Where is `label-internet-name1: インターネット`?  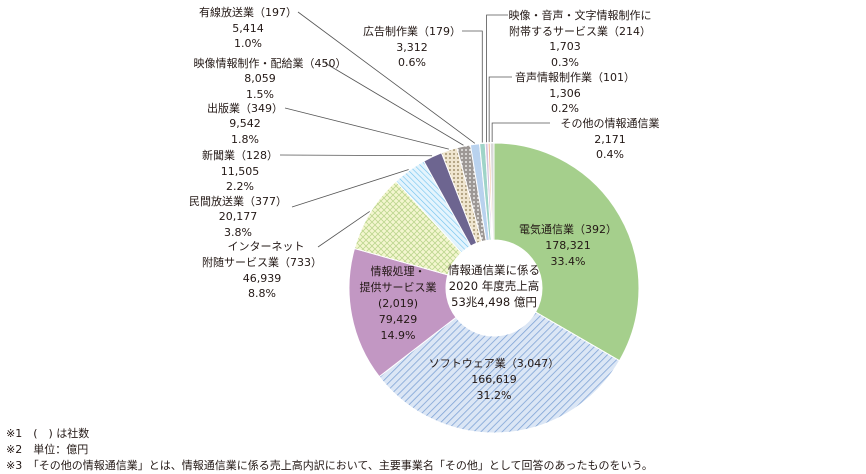
label-internet-name1: インターネット is located at coordinates (266, 246).